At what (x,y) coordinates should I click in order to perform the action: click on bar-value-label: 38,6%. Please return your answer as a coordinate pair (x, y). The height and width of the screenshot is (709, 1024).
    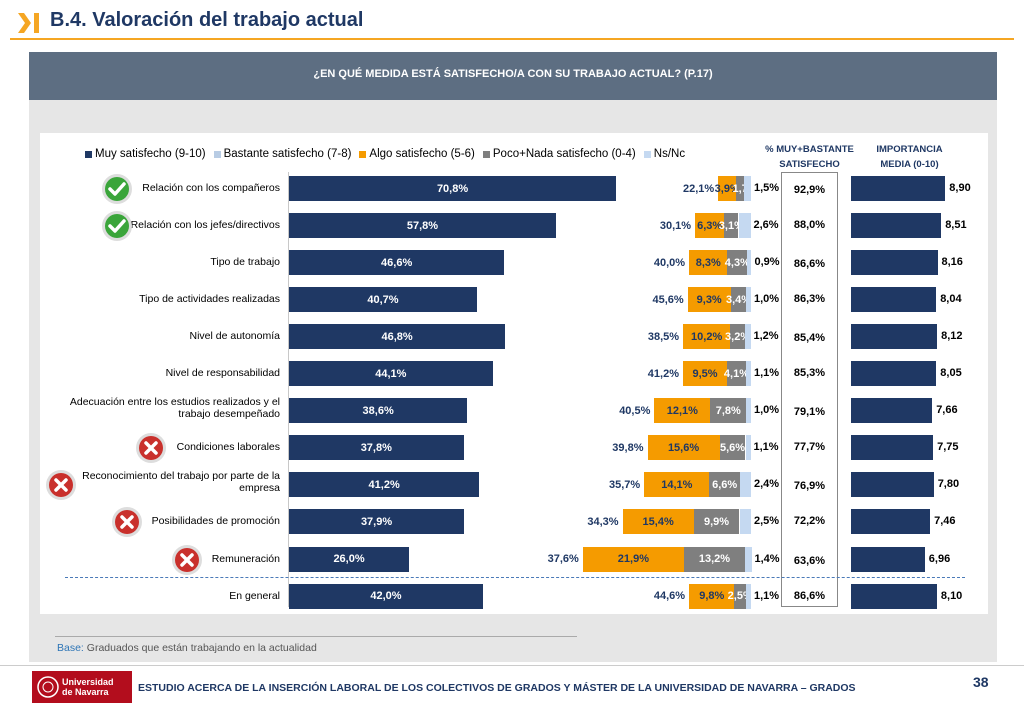
    Looking at the image, I should click on (378, 410).